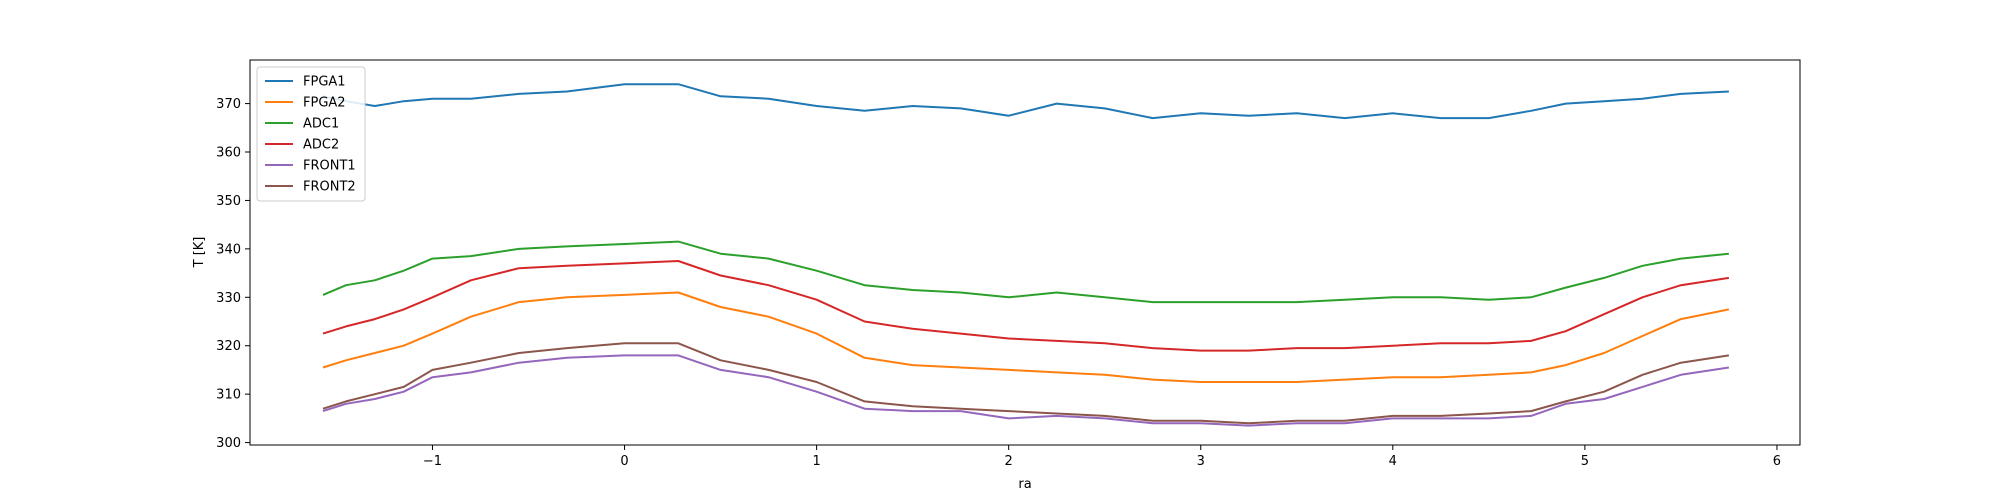 This screenshot has height=500, width=2000. What do you see at coordinates (1201, 461) in the screenshot?
I see `x-tick-label: 3` at bounding box center [1201, 461].